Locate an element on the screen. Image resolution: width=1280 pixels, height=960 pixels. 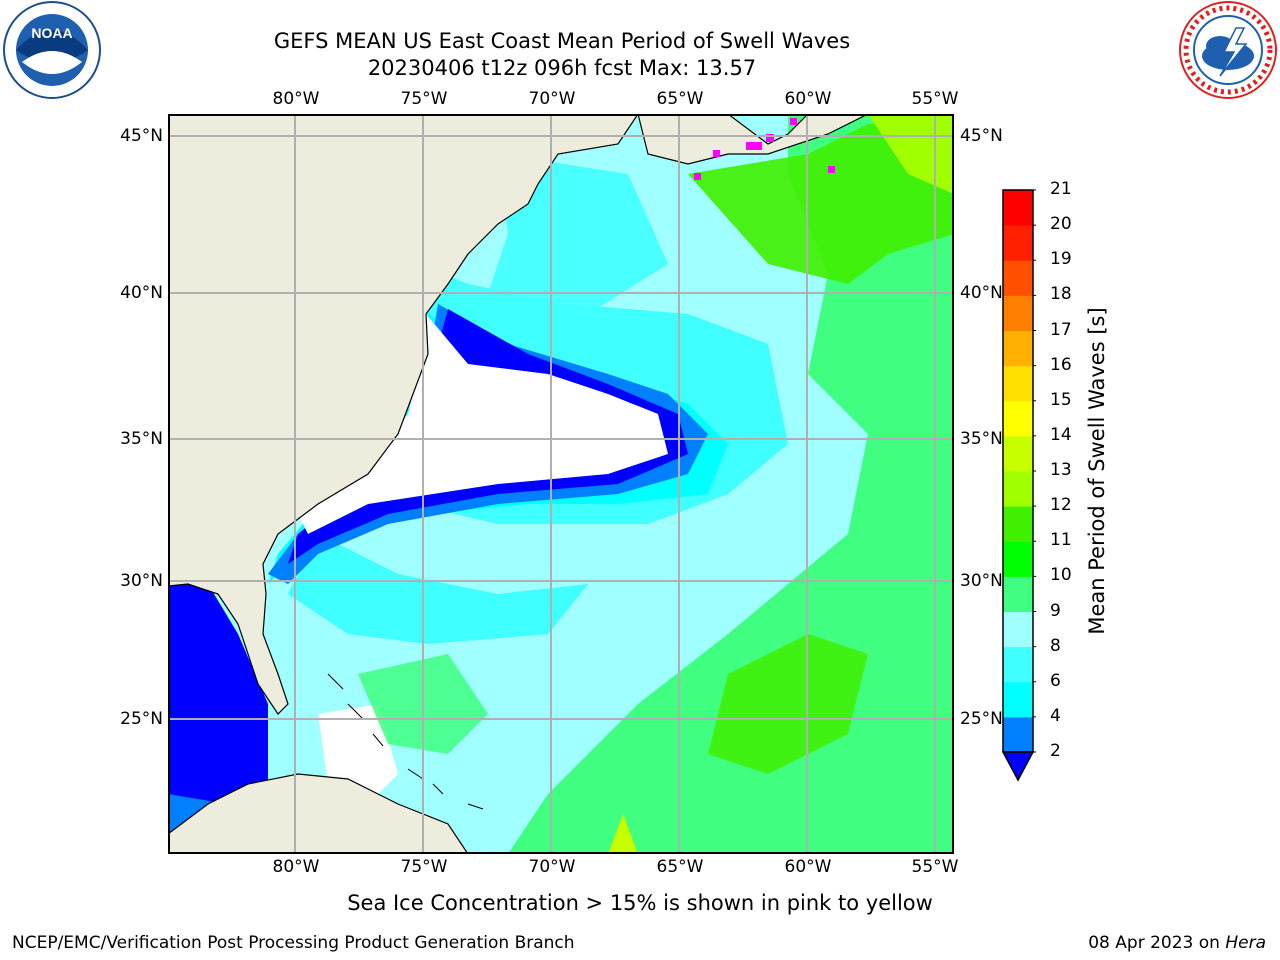
lon-label-top: 55°W is located at coordinates (935, 99).